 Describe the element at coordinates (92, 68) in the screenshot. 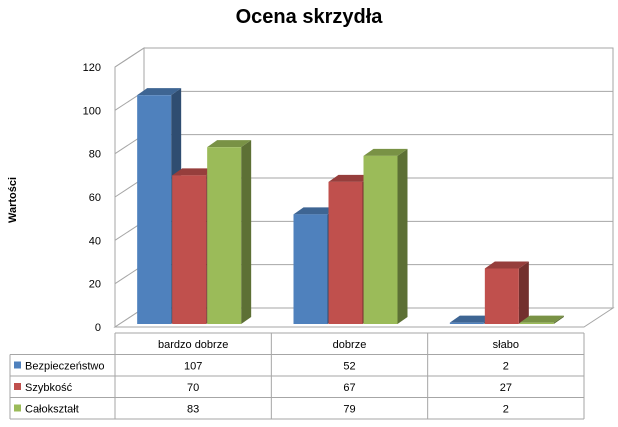

I see `y-tick-label: 120` at that location.